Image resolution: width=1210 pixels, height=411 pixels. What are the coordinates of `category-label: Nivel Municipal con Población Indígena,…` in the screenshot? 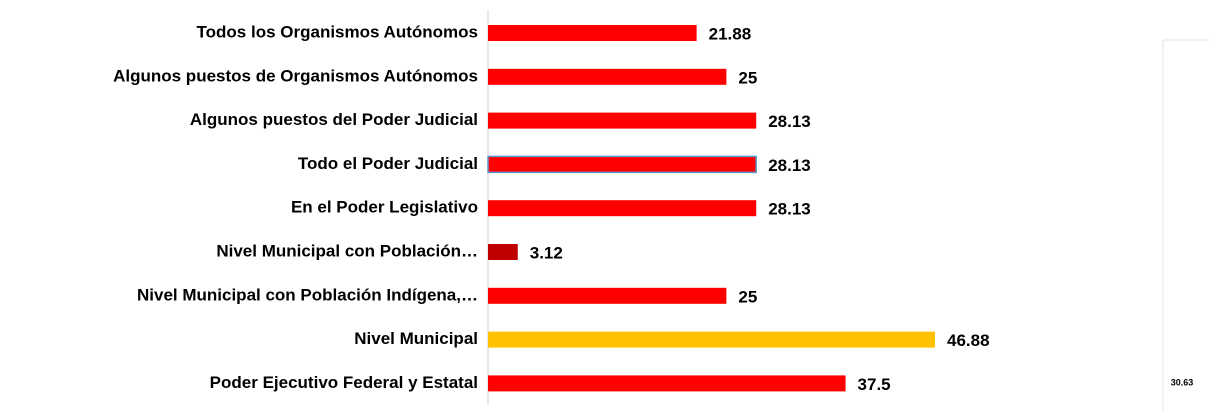 It's located at (307, 294).